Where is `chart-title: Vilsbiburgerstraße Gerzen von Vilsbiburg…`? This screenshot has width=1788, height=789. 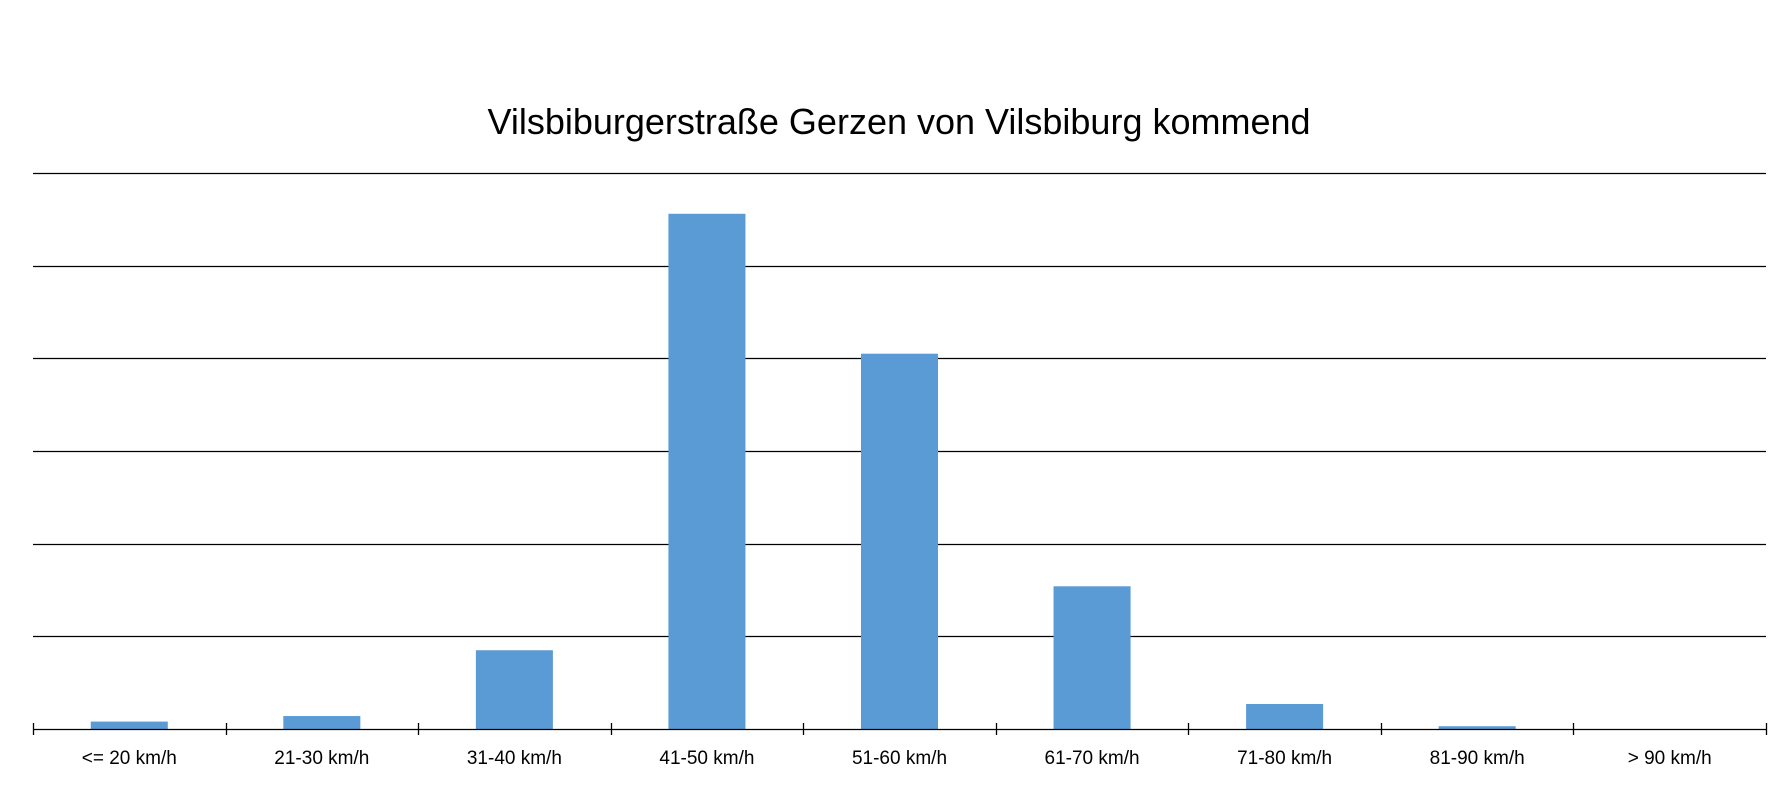 chart-title: Vilsbiburgerstraße Gerzen von Vilsbiburg… is located at coordinates (898, 121).